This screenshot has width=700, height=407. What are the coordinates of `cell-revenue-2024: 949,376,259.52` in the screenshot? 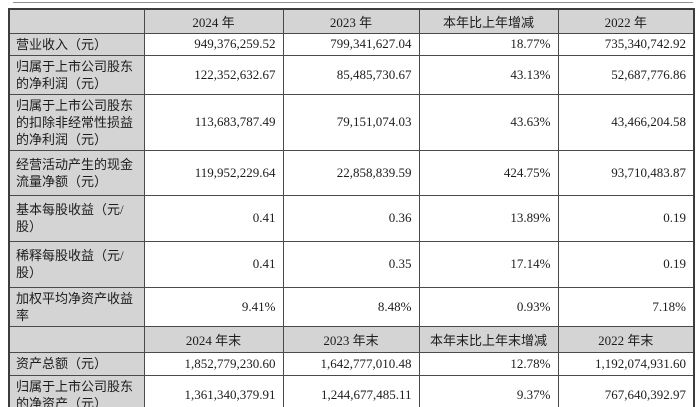 It's located at (213, 44).